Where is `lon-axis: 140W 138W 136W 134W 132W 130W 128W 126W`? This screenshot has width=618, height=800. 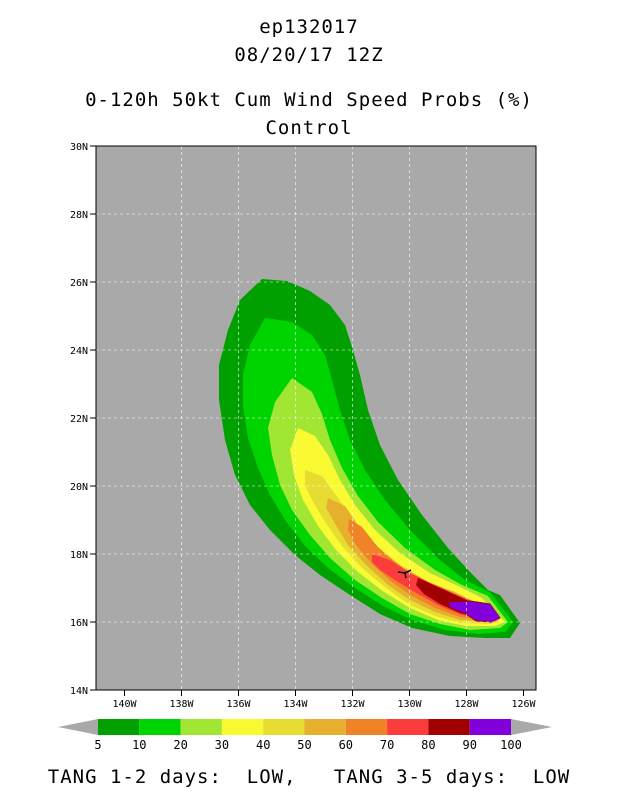 lon-axis: 140W 138W 136W 134W 132W 130W 128W 126W is located at coordinates (324, 700).